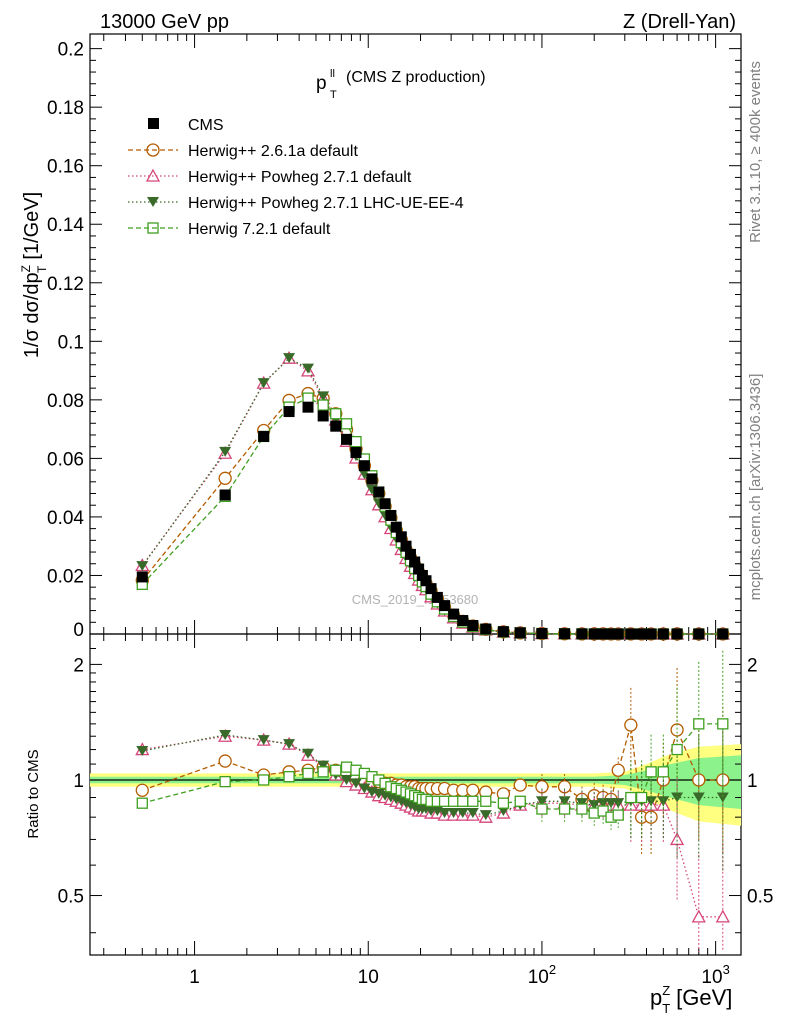  What do you see at coordinates (65, 167) in the screenshot?
I see `main-ytick-label: 0.16` at bounding box center [65, 167].